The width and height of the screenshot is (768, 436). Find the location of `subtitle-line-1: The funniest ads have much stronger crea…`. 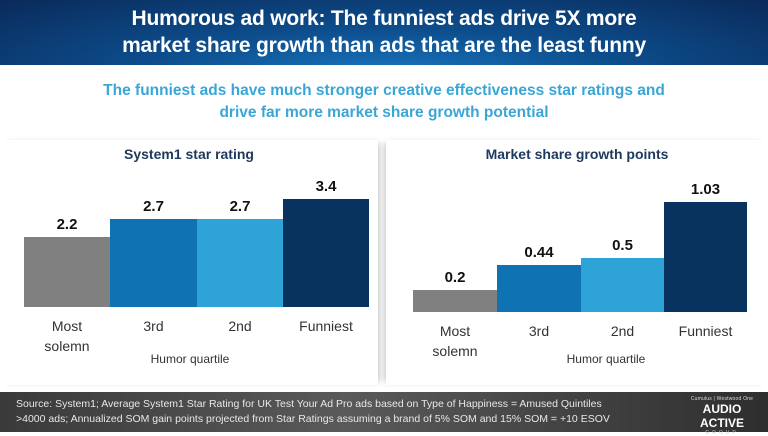

subtitle-line-1: The funniest ads have much stronger crea… is located at coordinates (384, 90).